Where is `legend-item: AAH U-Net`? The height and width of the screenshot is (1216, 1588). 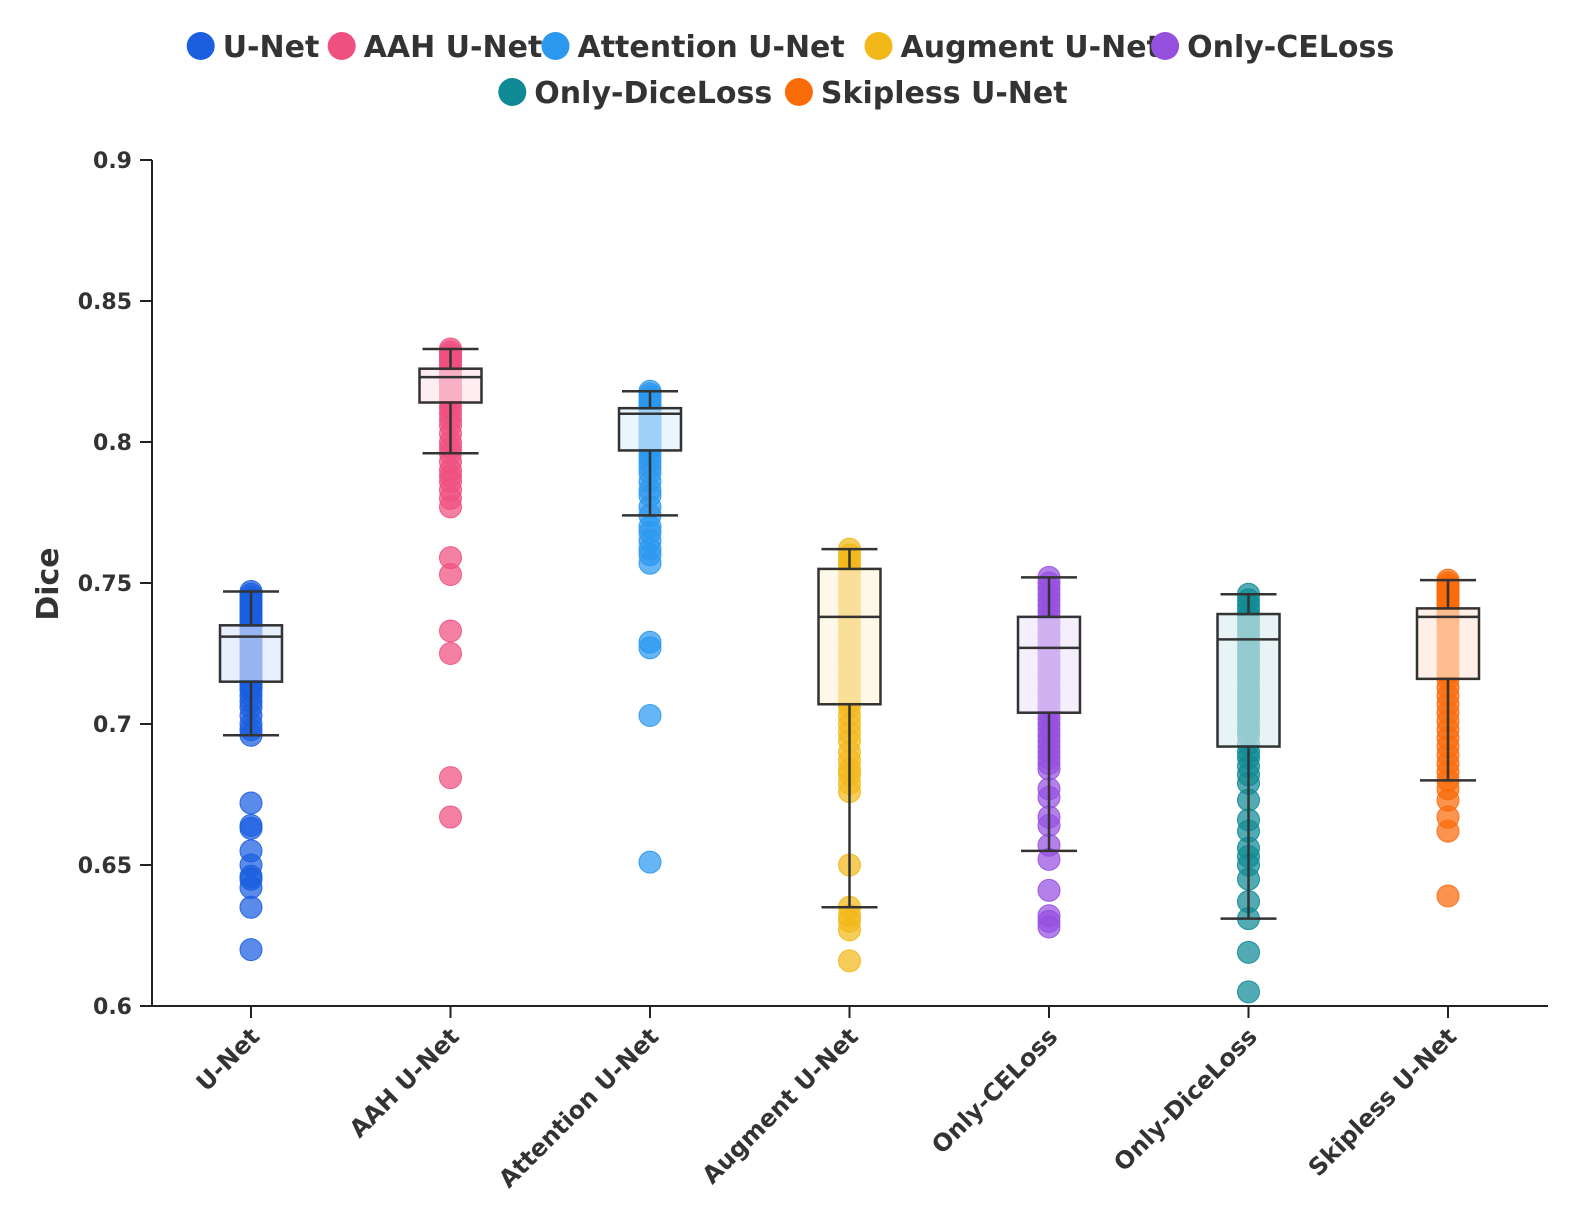
legend-item: AAH U-Net is located at coordinates (435, 47).